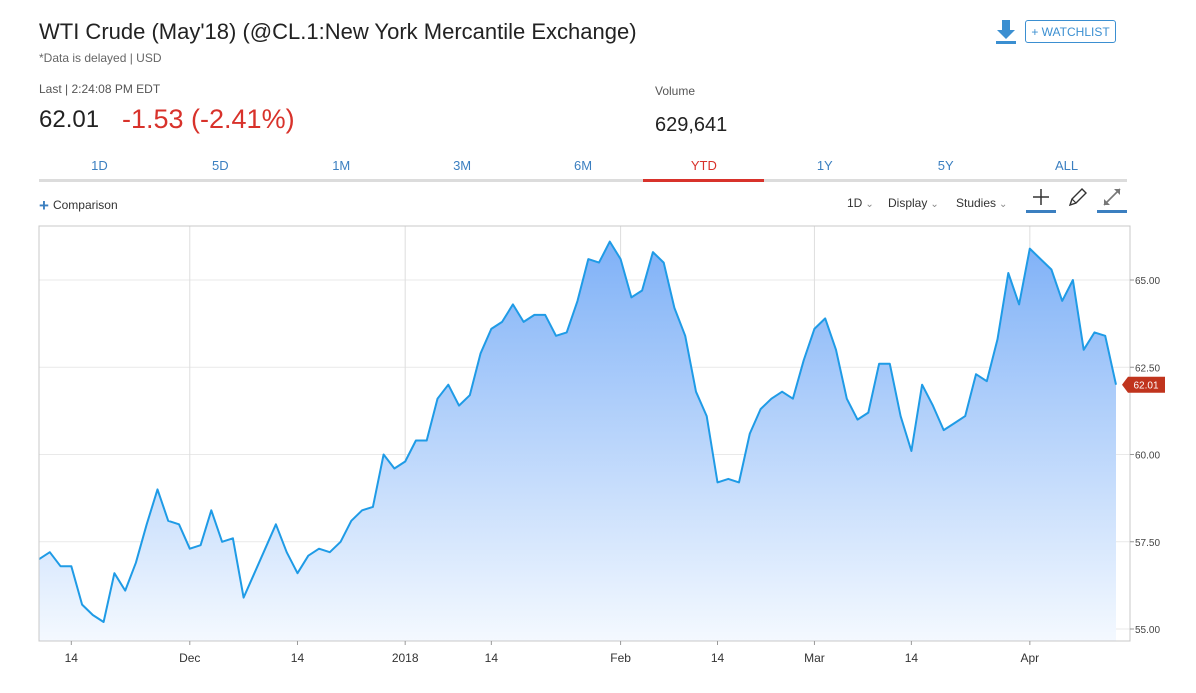 This screenshot has height=693, width=1196. I want to click on data-delay-note: *Data is delayed | USD, so click(100, 58).